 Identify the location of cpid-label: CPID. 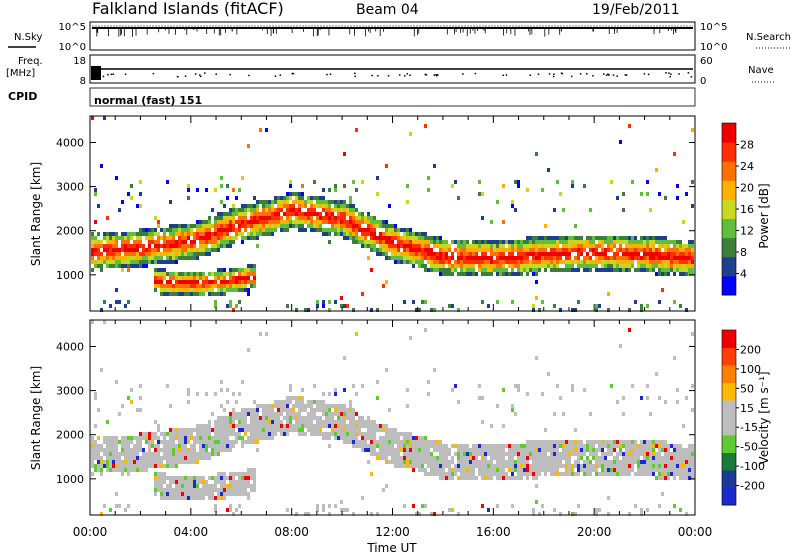
(22, 96).